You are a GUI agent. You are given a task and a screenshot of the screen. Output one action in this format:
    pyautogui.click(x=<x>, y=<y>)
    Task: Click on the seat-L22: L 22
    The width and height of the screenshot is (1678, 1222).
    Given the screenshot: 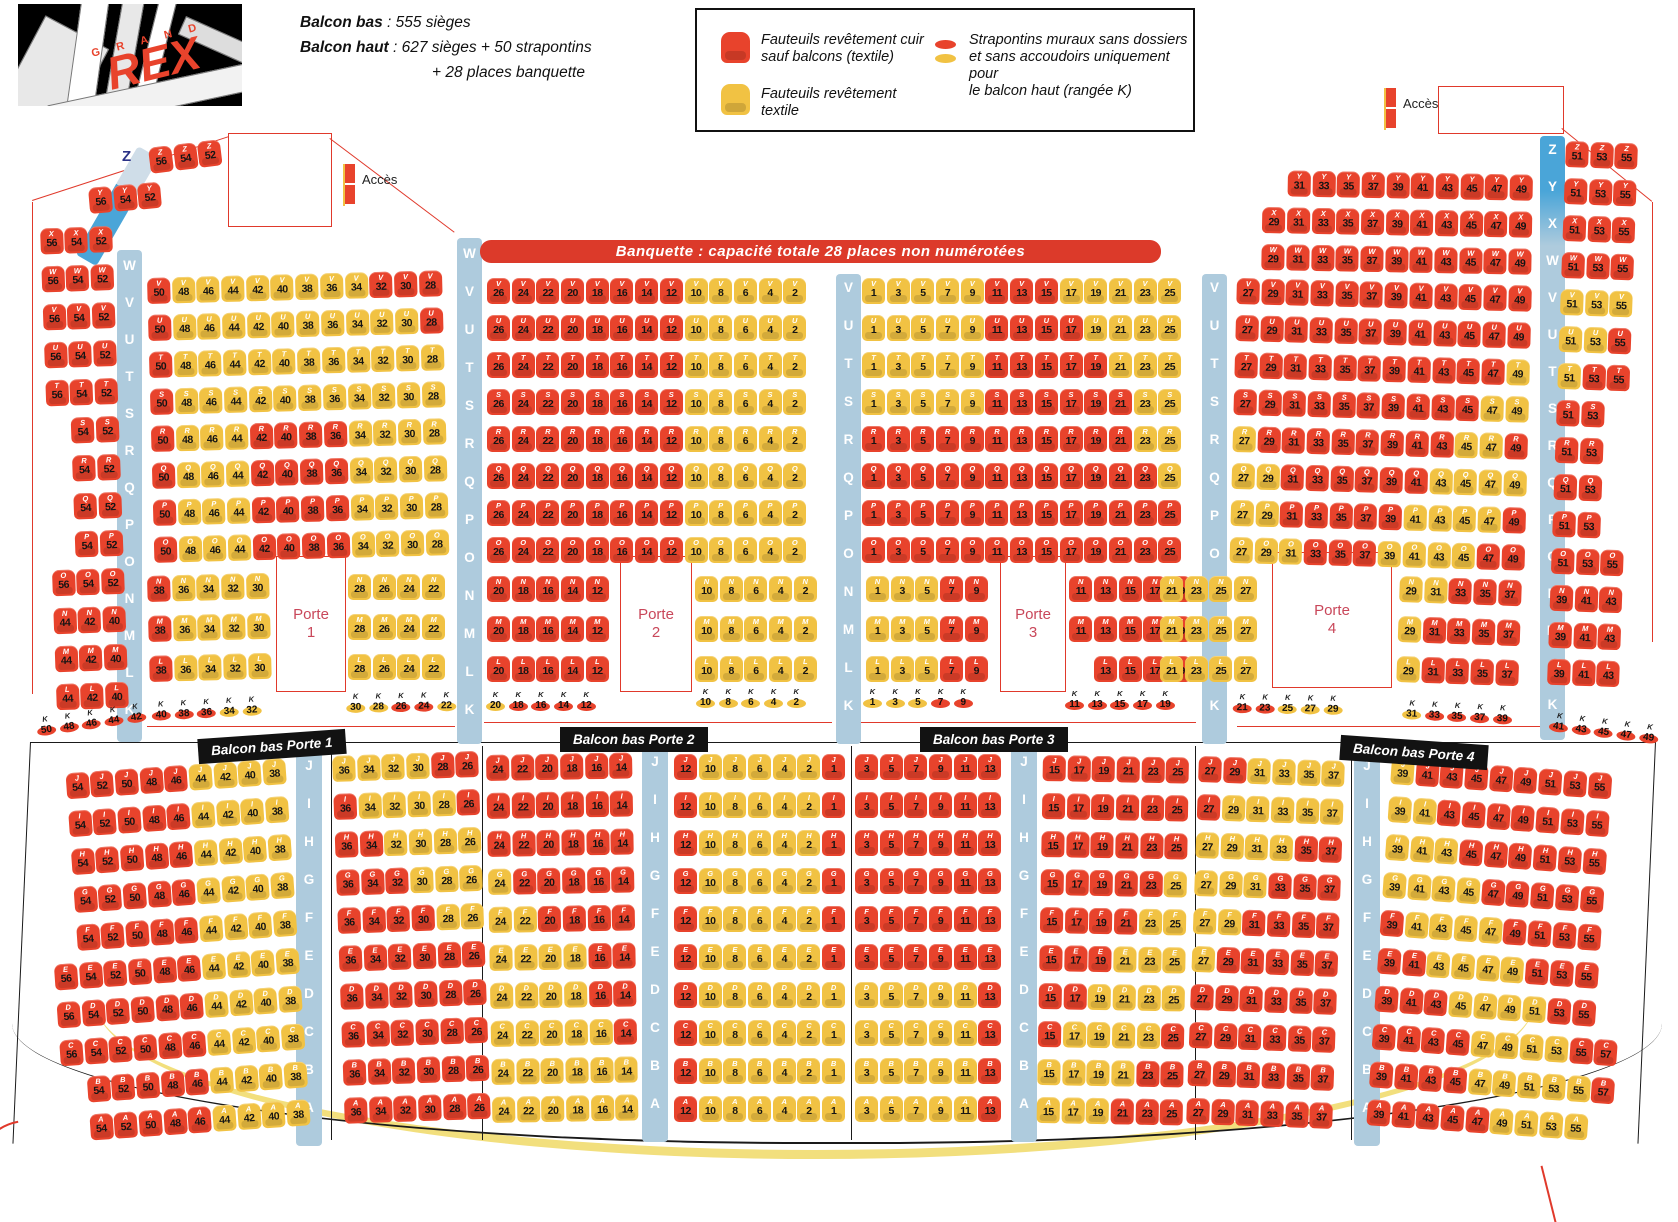 What is the action you would take?
    pyautogui.click(x=434, y=667)
    